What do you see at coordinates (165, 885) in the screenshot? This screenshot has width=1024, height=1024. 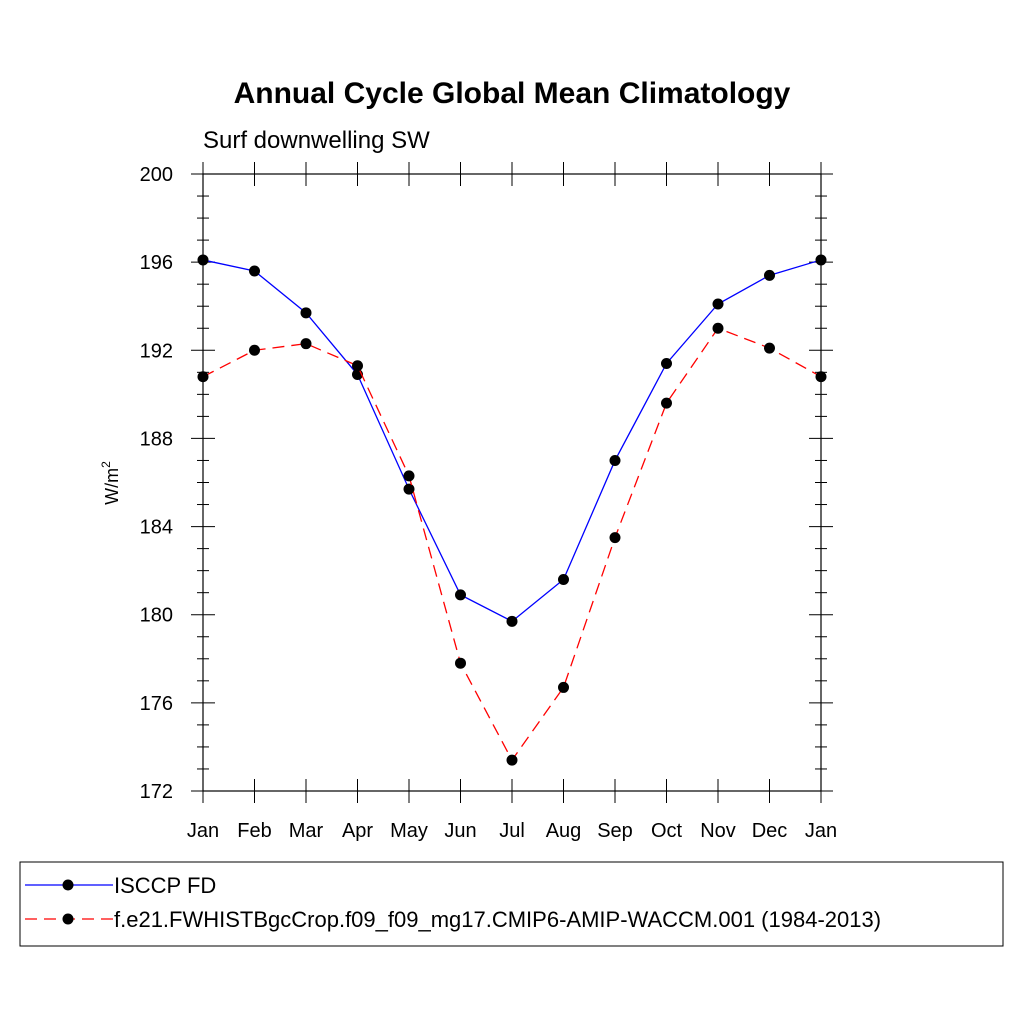 I see `legend-label-1: ISCCP FD` at bounding box center [165, 885].